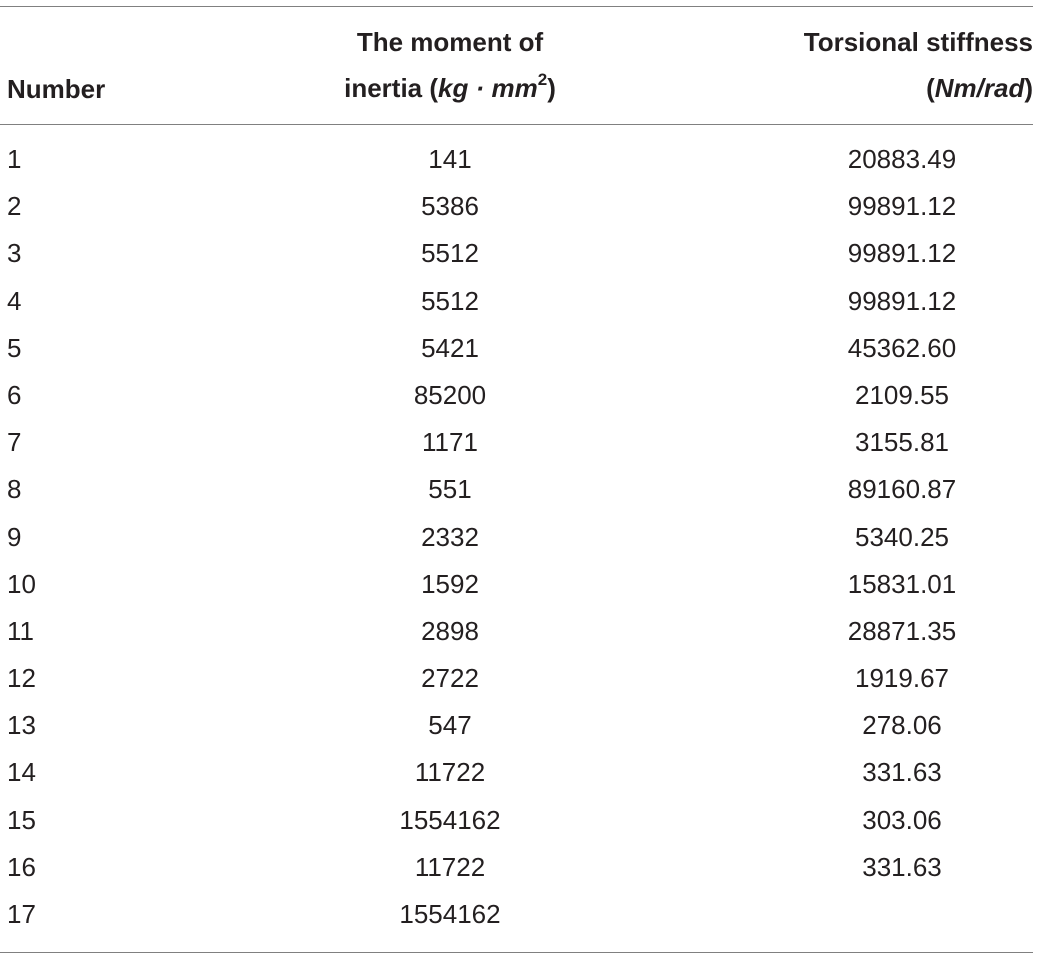  Describe the element at coordinates (902, 489) in the screenshot. I see `cell-torsional-stiffness: 89160.87` at that location.